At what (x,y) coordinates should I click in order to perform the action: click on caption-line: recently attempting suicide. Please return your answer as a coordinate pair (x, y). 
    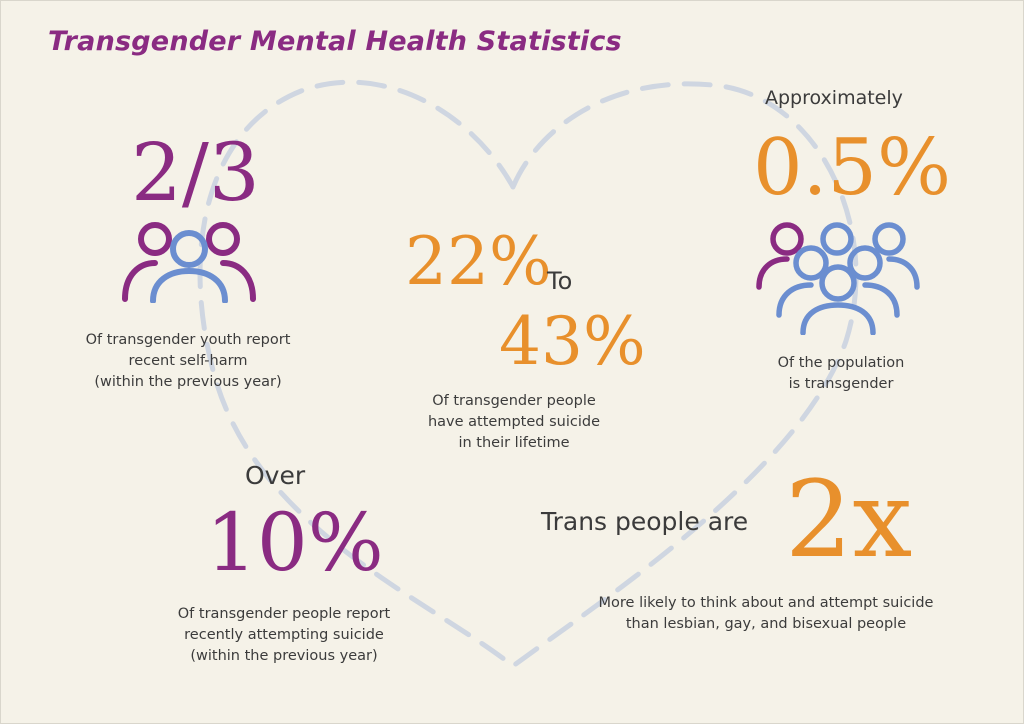
    Looking at the image, I should click on (284, 635).